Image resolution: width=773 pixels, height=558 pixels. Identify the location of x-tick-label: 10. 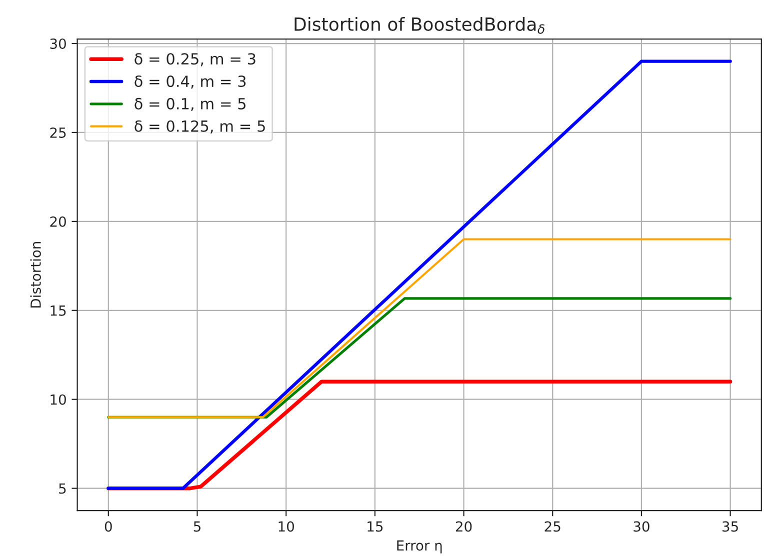
(286, 526).